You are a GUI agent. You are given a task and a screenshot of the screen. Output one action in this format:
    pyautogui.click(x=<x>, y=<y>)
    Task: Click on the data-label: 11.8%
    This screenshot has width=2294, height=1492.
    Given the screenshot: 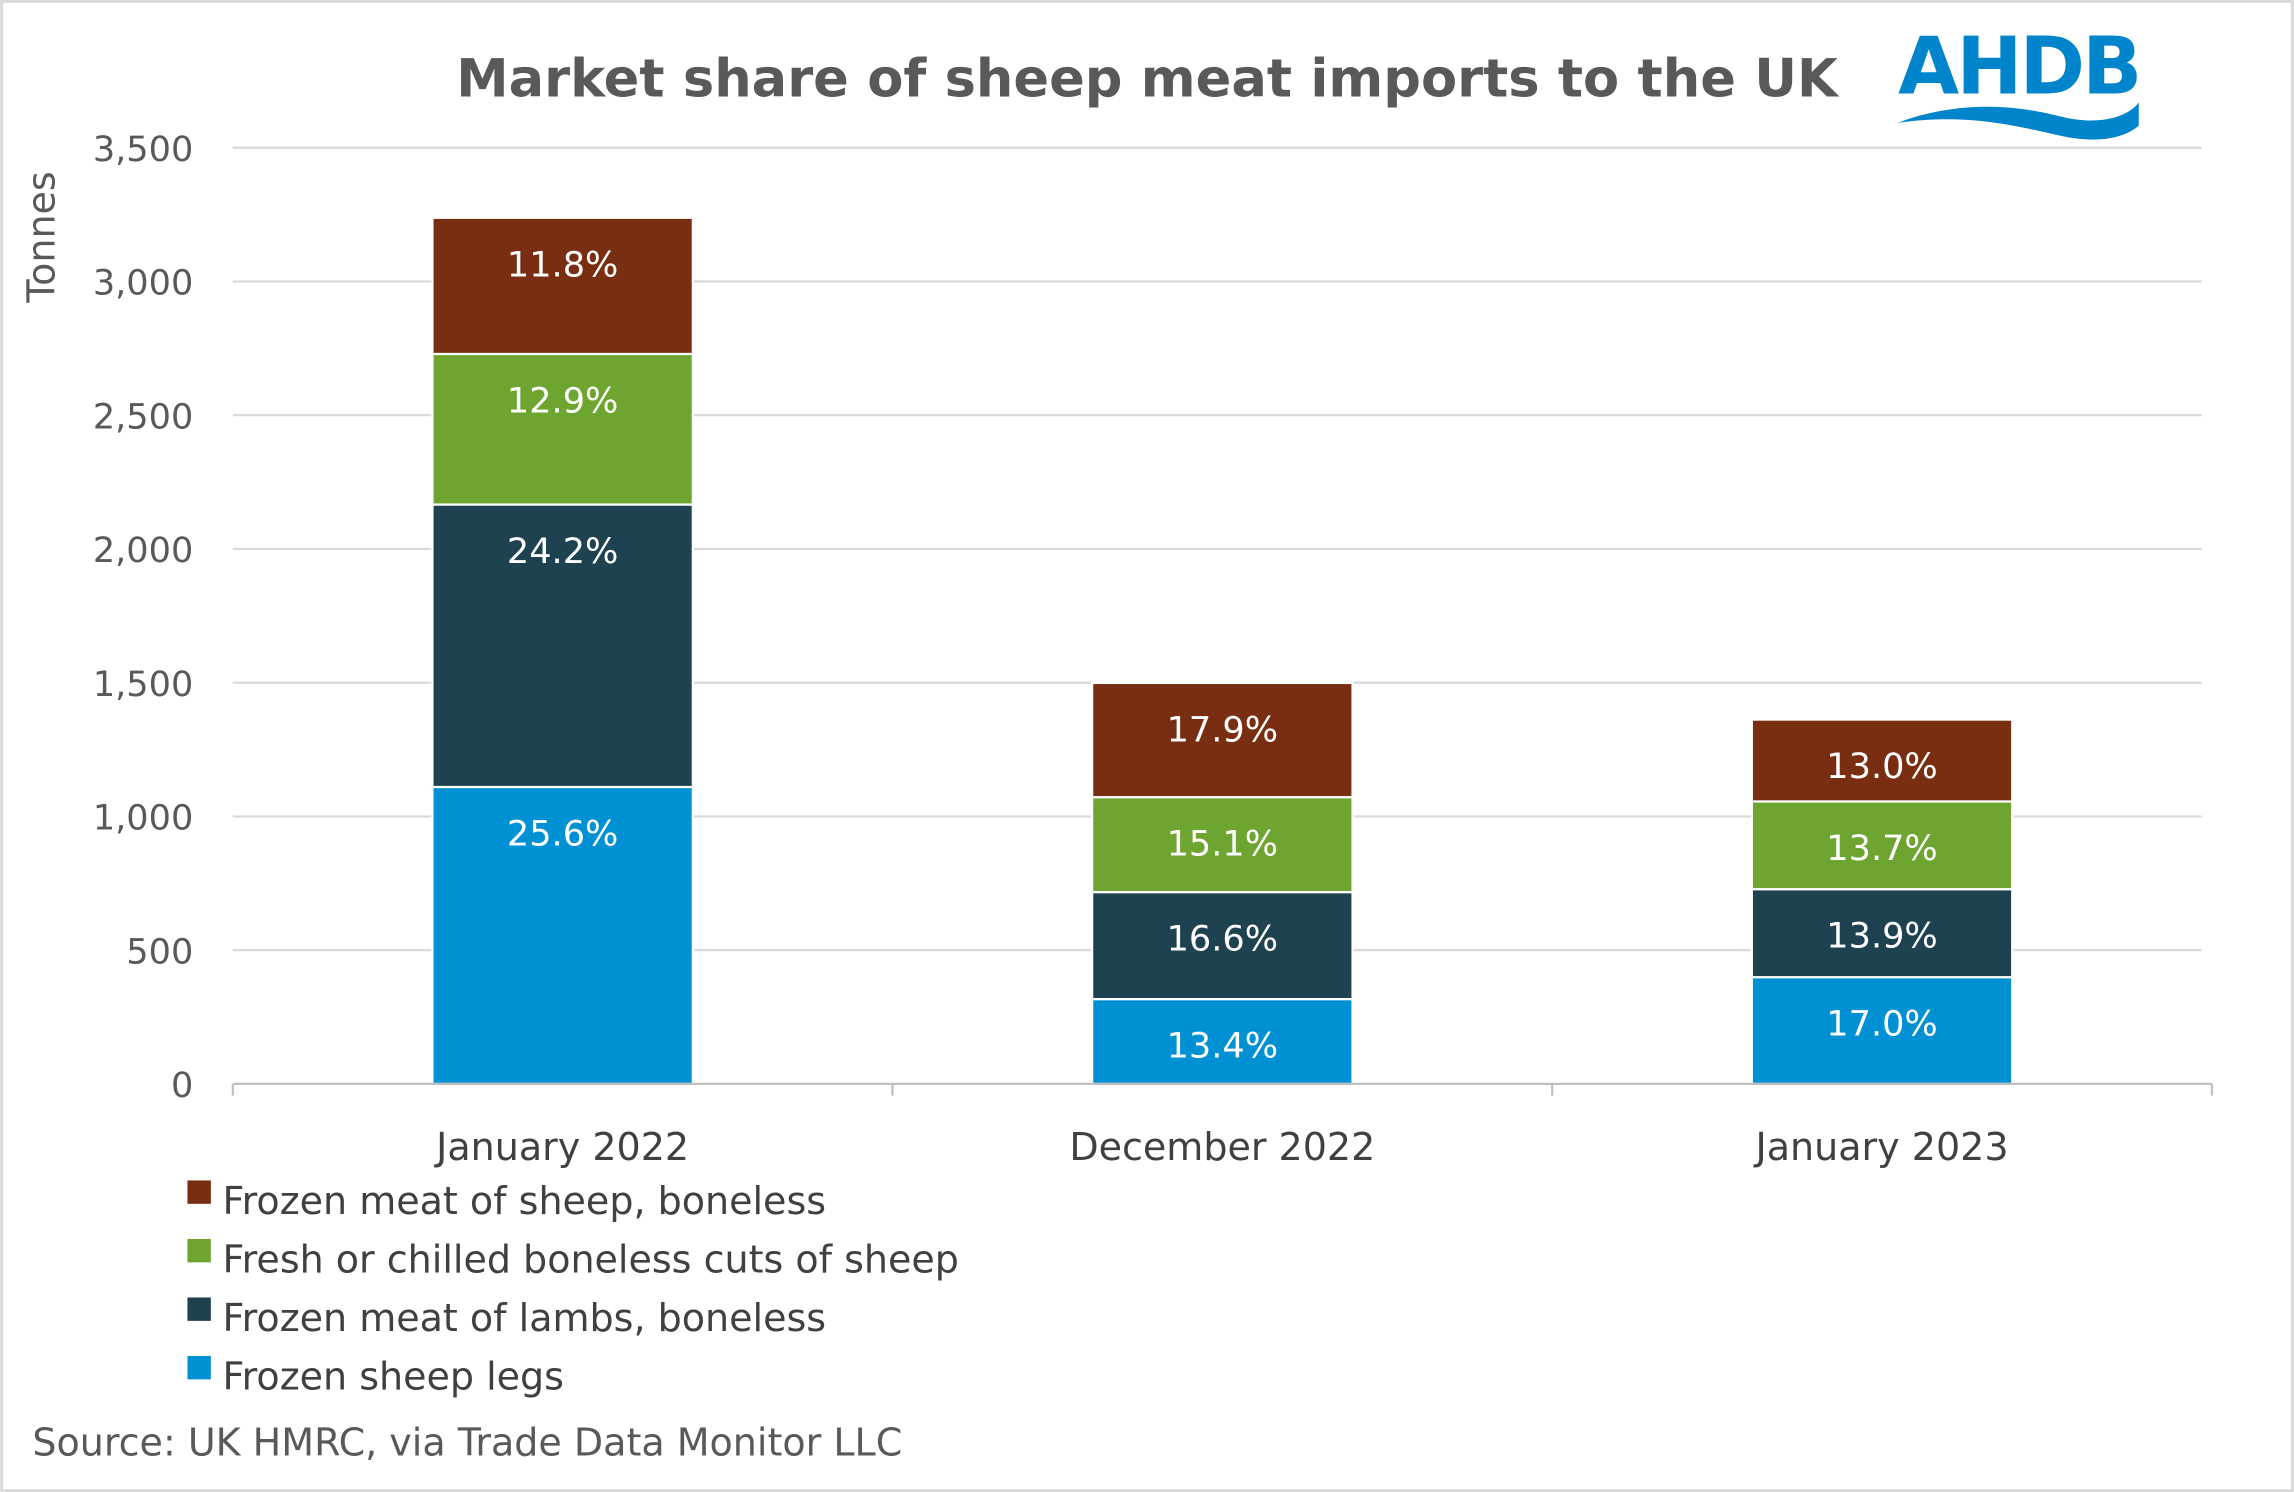 What is the action you would take?
    pyautogui.click(x=562, y=264)
    